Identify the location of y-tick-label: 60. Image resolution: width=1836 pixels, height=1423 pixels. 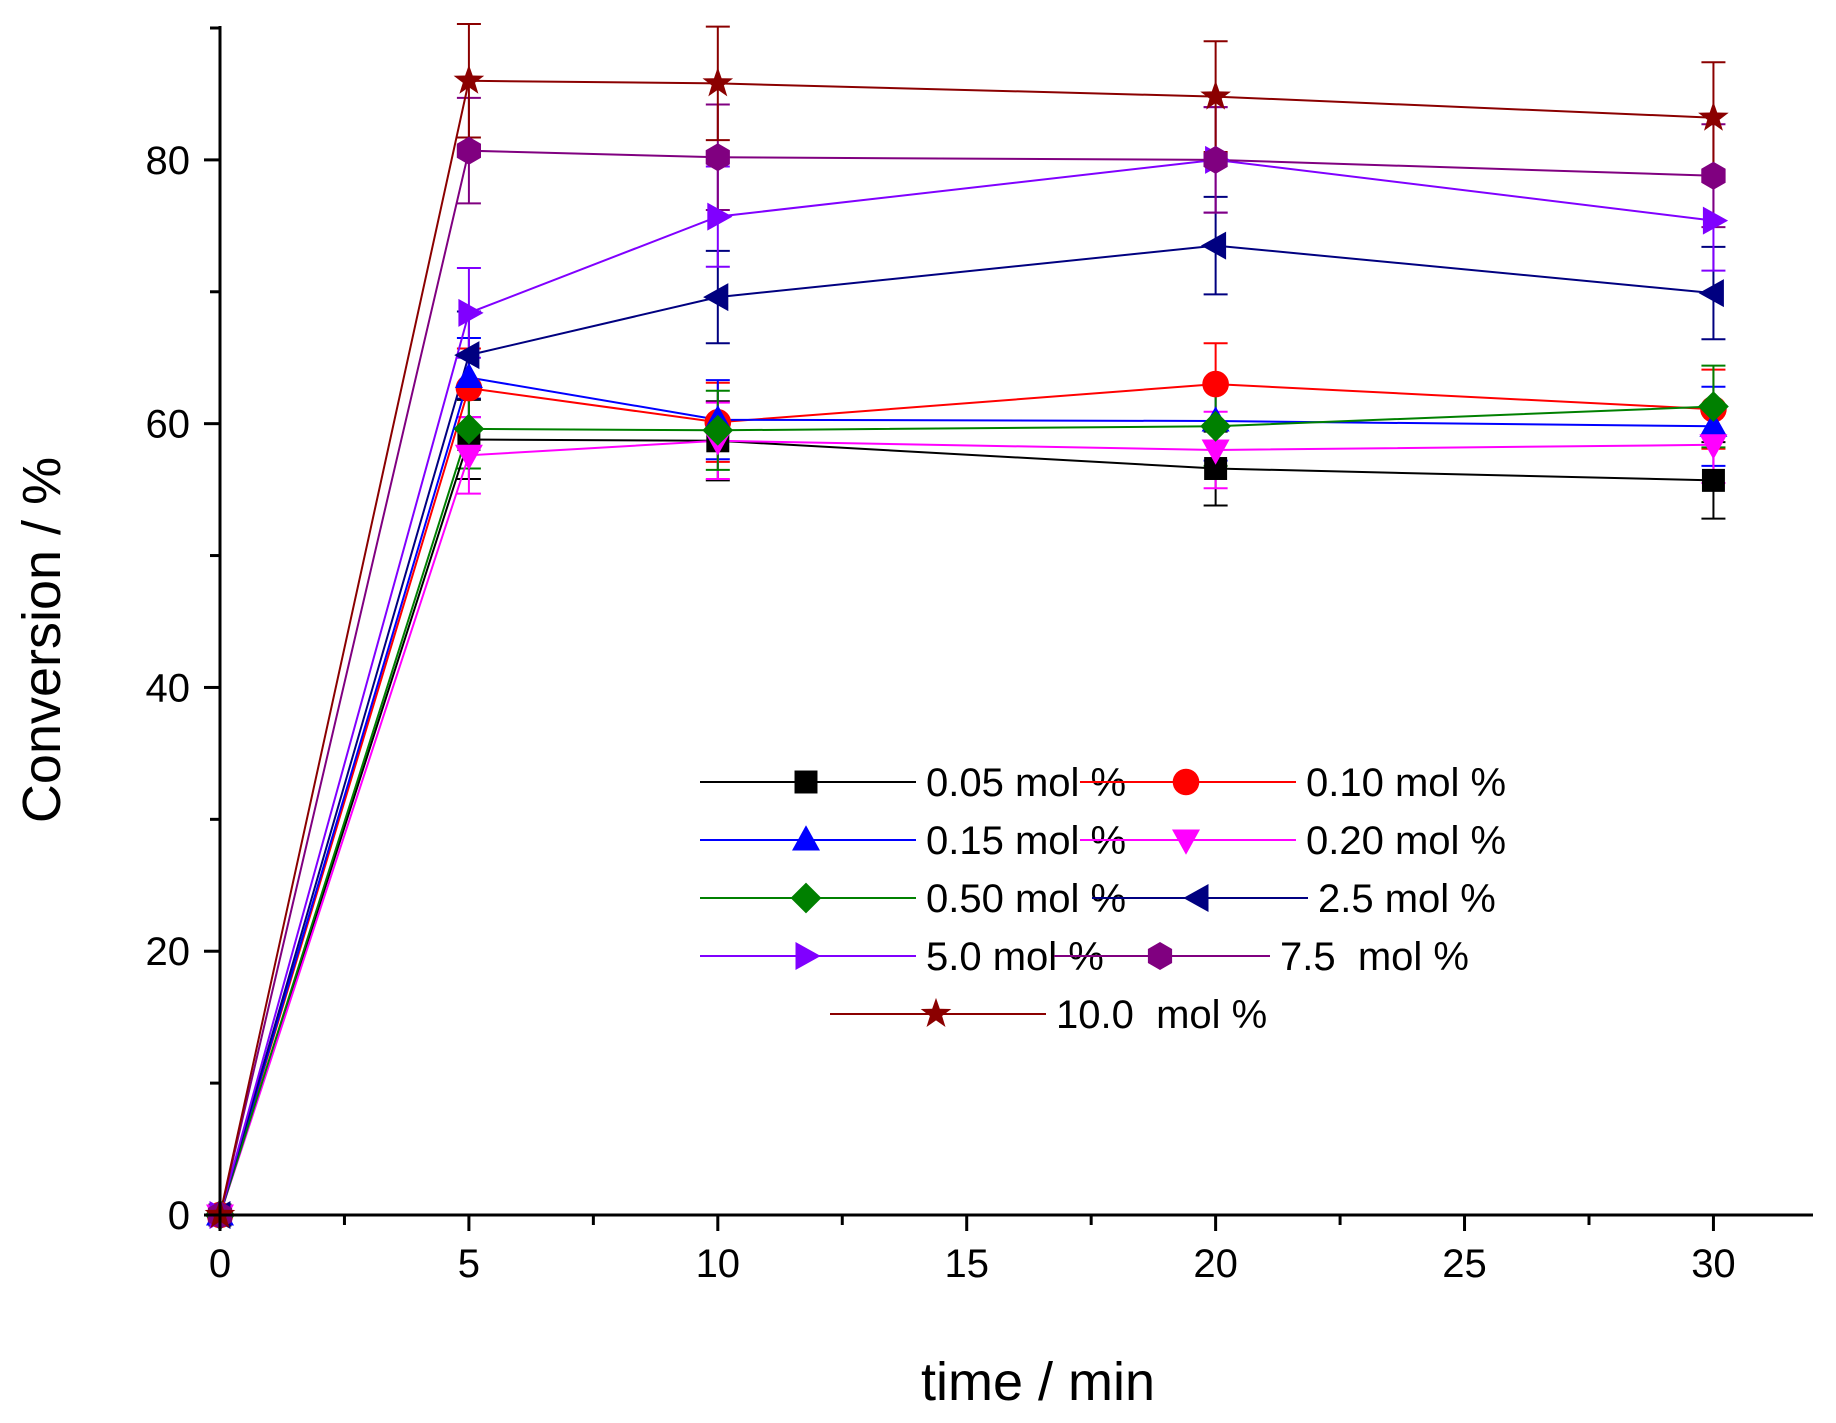
(168, 425).